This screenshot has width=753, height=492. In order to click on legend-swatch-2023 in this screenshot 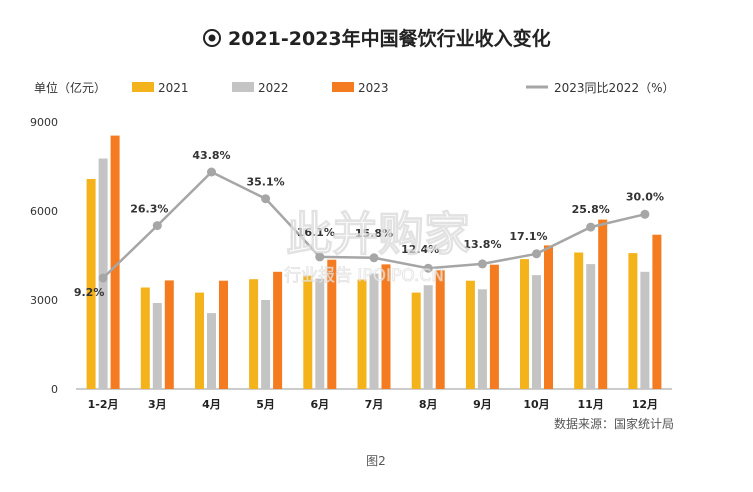, I will do `click(343, 87)`.